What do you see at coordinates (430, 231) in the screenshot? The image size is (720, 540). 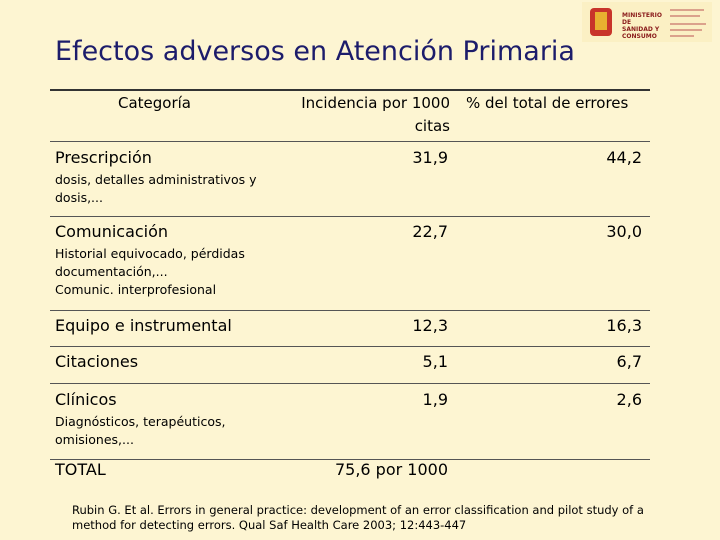 I see `row-incidence: 22,7` at bounding box center [430, 231].